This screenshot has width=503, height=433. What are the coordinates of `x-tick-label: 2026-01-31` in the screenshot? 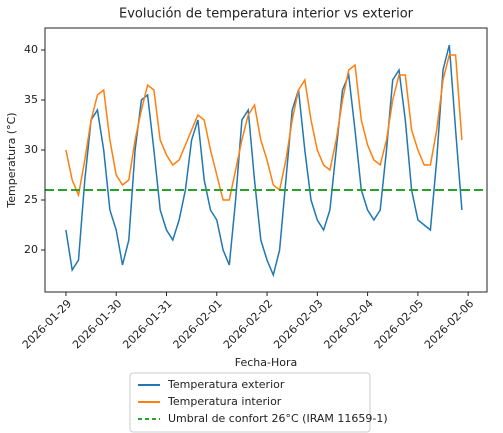 It's located at (147, 324).